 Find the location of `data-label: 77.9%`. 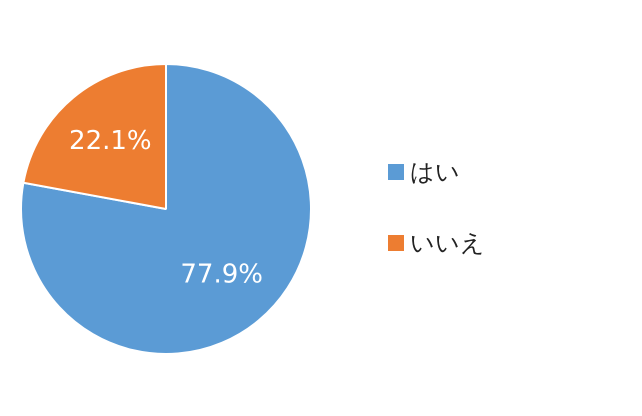

data-label: 77.9% is located at coordinates (221, 275).